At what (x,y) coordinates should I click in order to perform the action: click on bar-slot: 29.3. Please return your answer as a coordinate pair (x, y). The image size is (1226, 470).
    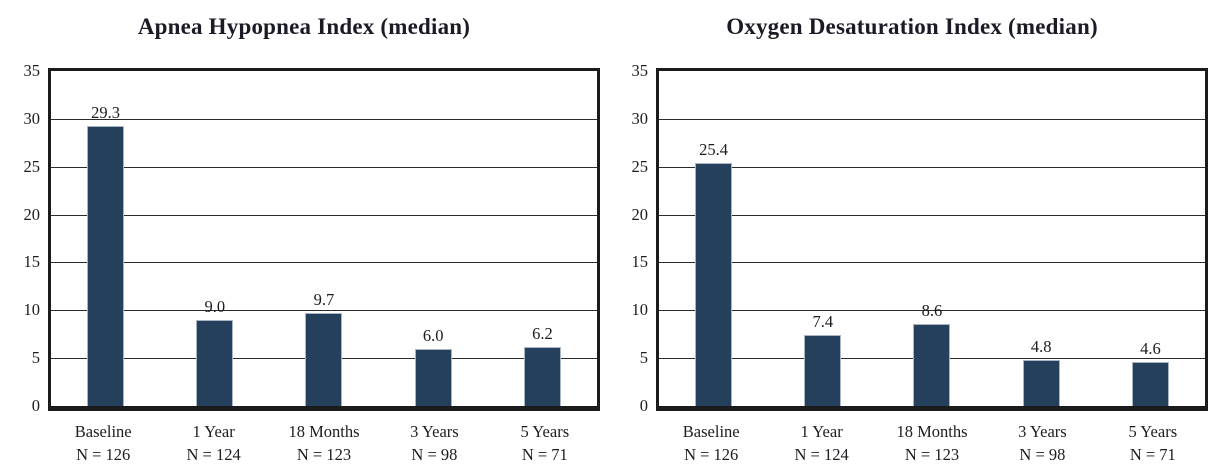
    Looking at the image, I should click on (105, 238).